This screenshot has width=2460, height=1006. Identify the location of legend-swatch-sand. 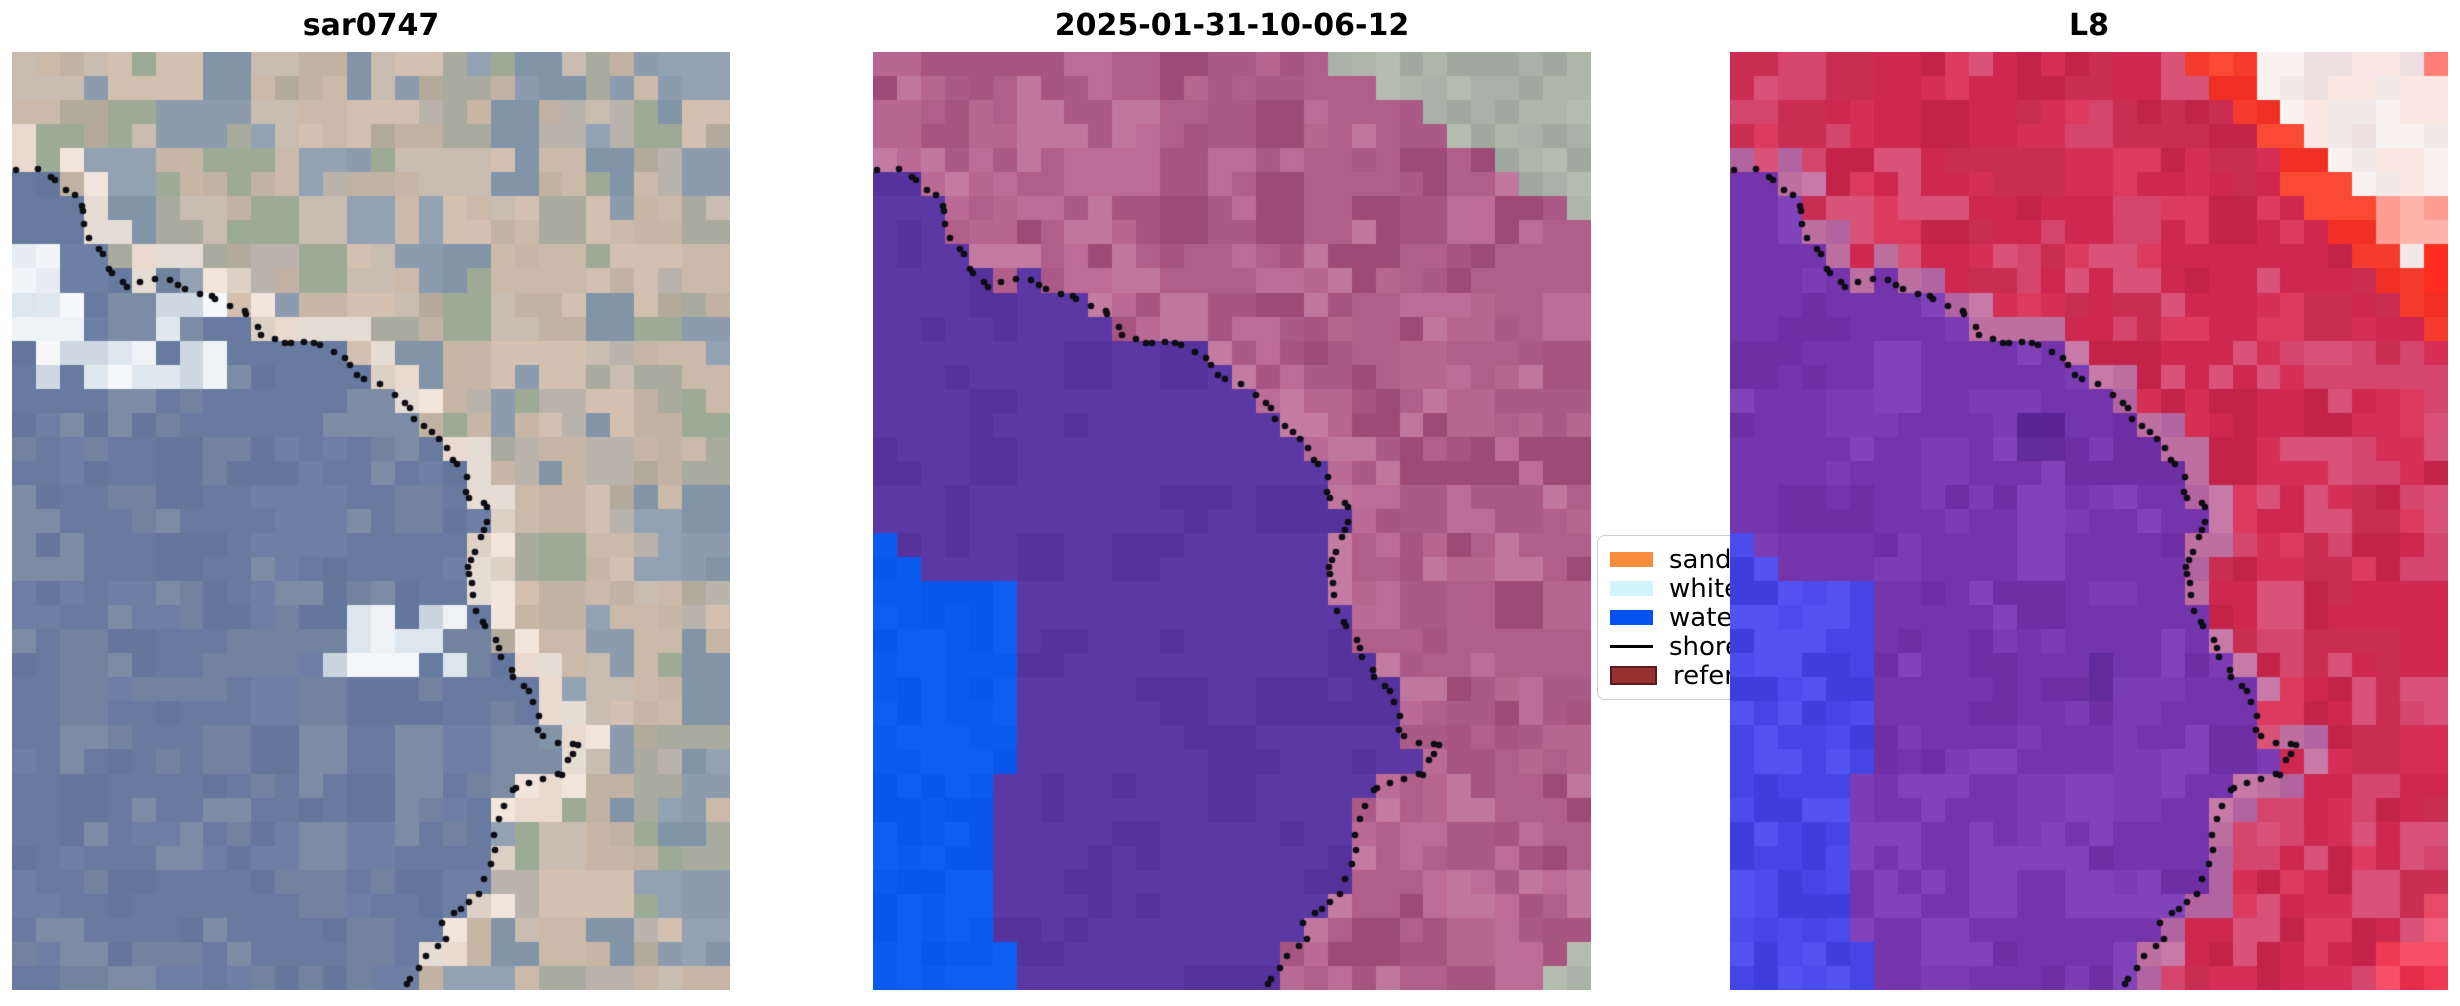
(1631, 559).